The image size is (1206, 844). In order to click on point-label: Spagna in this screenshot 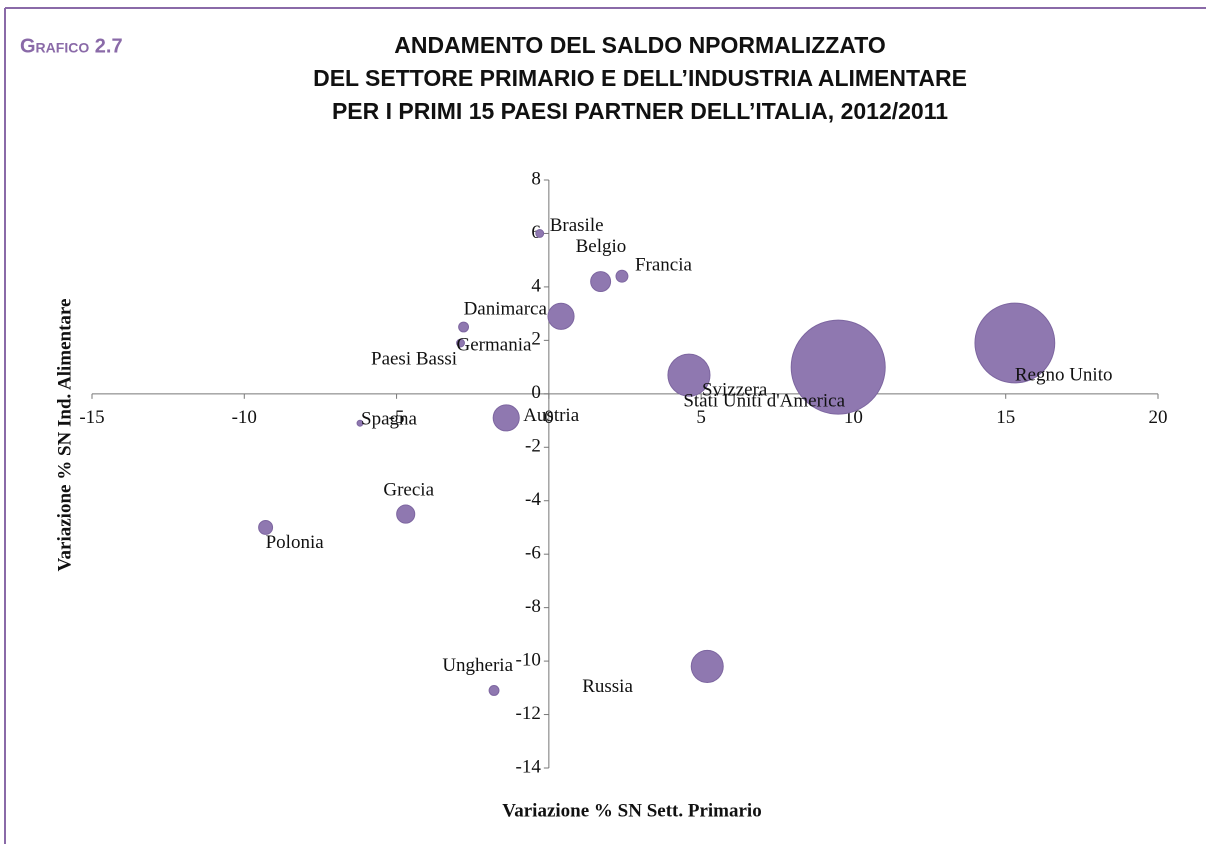, I will do `click(389, 419)`.